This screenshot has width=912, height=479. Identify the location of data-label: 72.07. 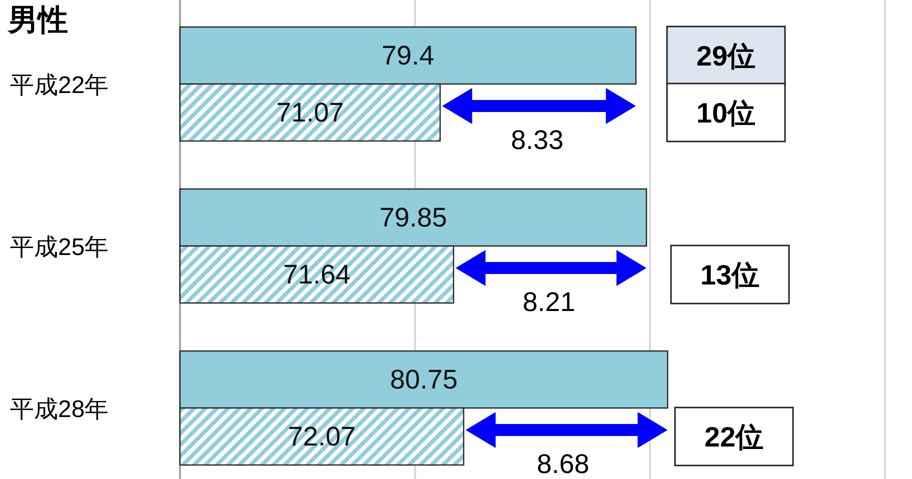
(322, 437).